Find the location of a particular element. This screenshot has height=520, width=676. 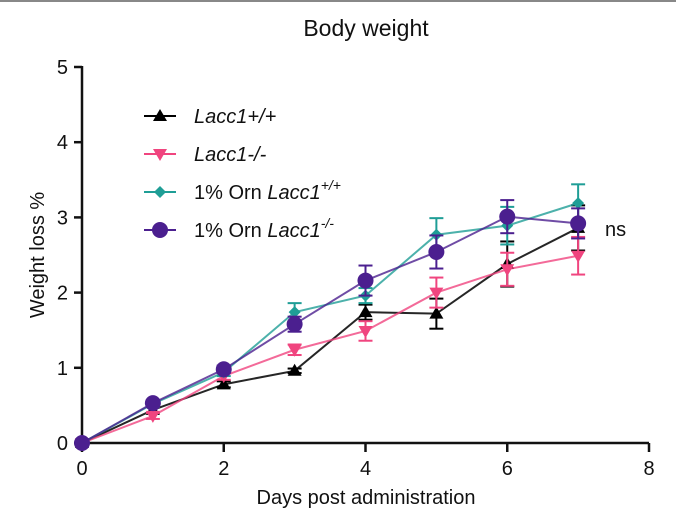

legend-item: 1% Orn Lacc1+/+ is located at coordinates (242, 190).